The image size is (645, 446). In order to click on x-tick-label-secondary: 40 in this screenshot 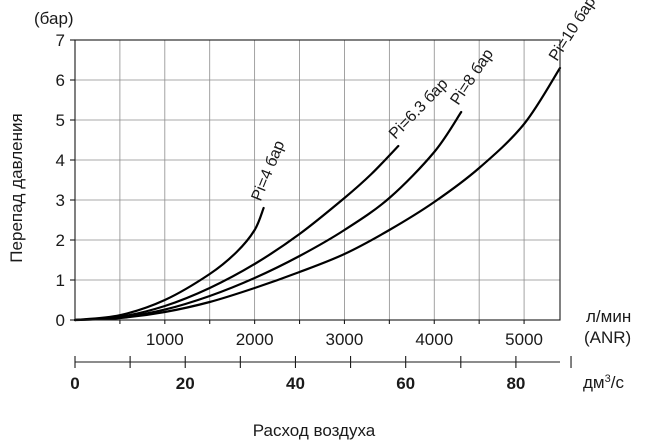, I will do `click(295, 383)`.